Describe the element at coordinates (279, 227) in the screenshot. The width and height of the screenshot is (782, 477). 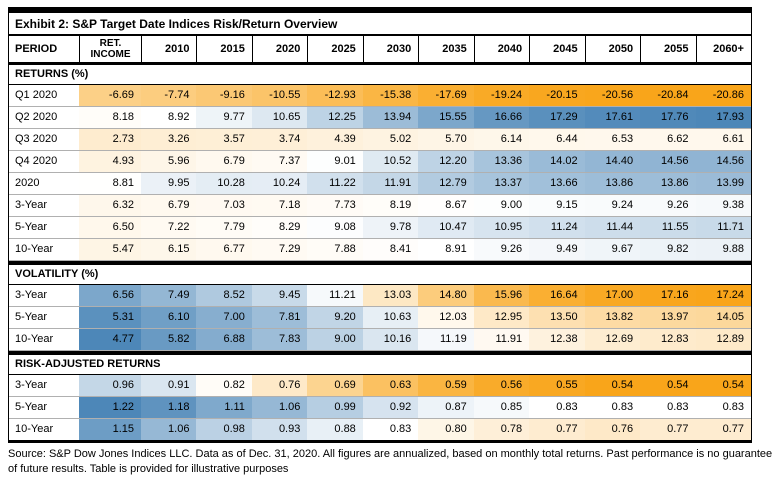
I see `value-cell: 8.29` at that location.